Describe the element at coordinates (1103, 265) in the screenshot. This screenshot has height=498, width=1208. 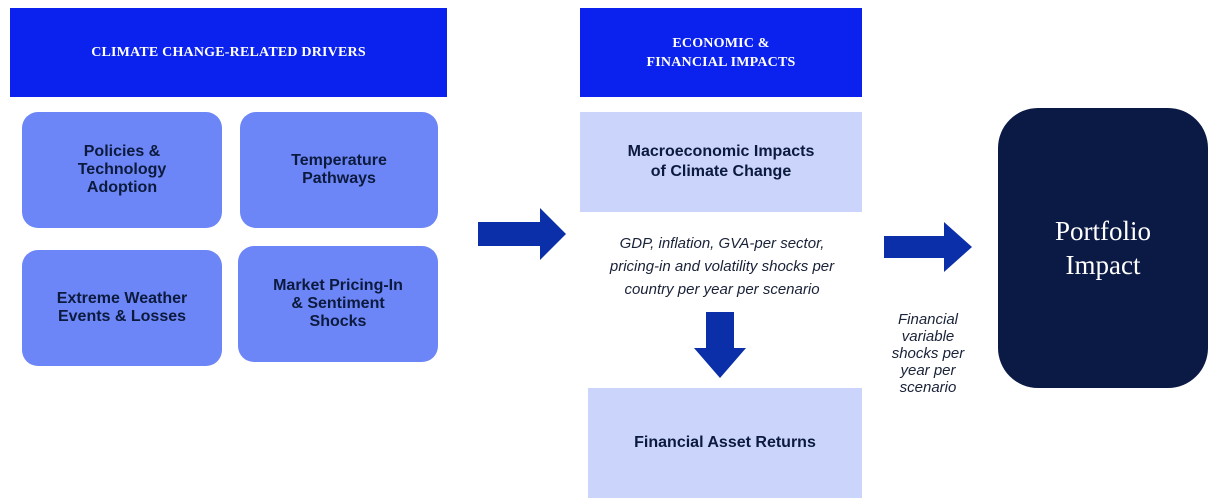
I see `text-line: Impact` at that location.